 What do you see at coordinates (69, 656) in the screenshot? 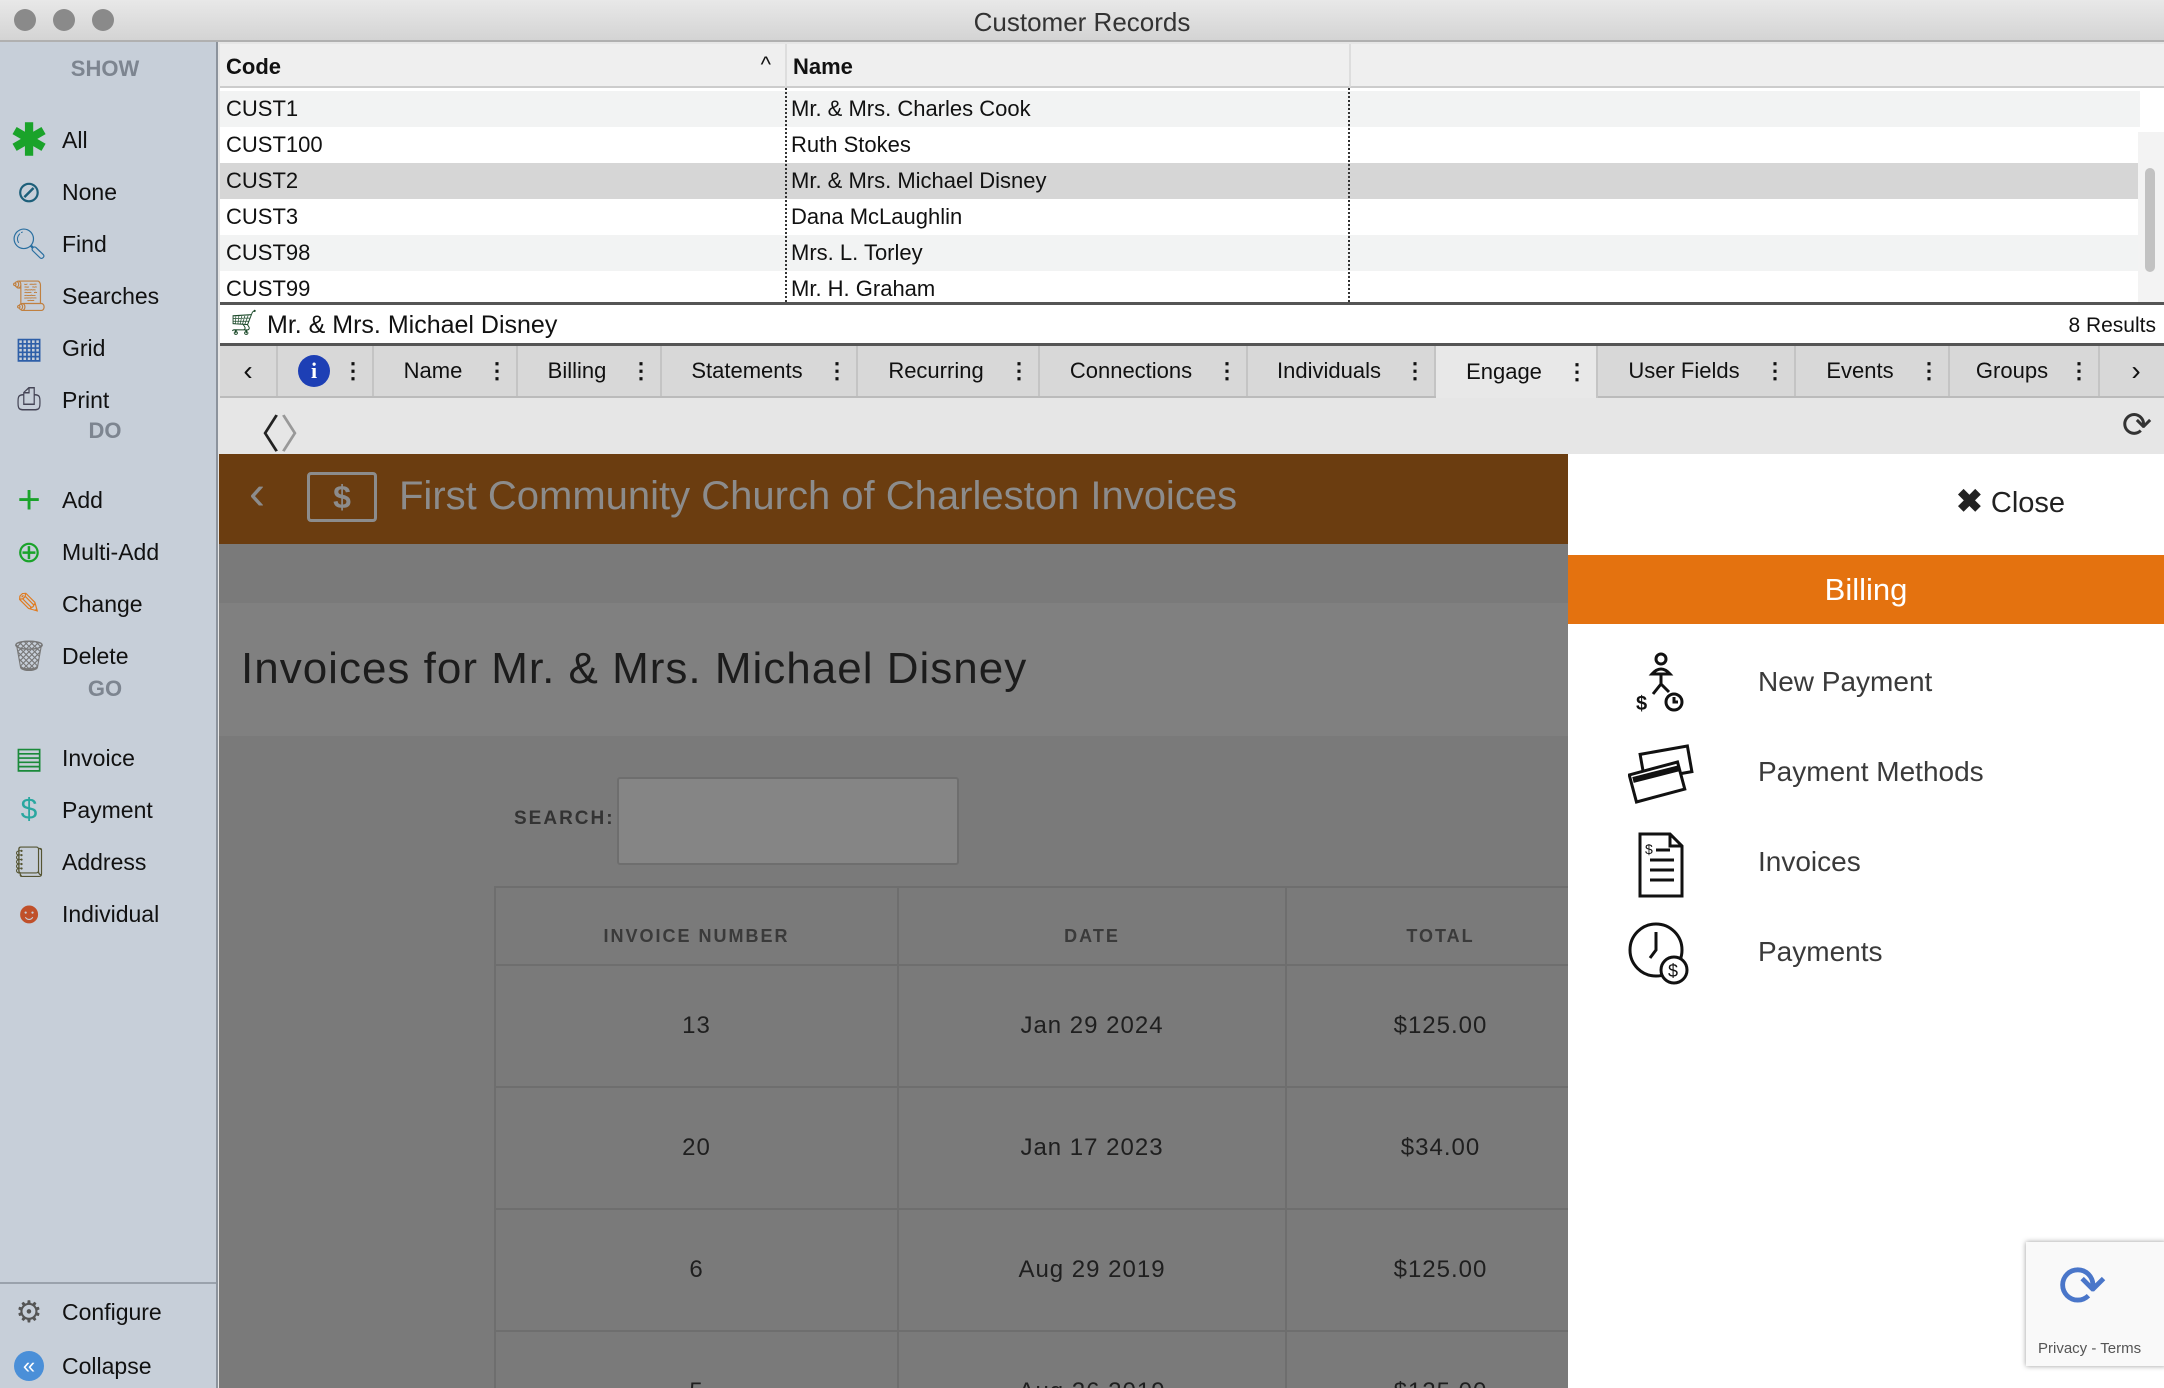
I see `sidebar-item-delete: 🗑︎ Delete` at bounding box center [69, 656].